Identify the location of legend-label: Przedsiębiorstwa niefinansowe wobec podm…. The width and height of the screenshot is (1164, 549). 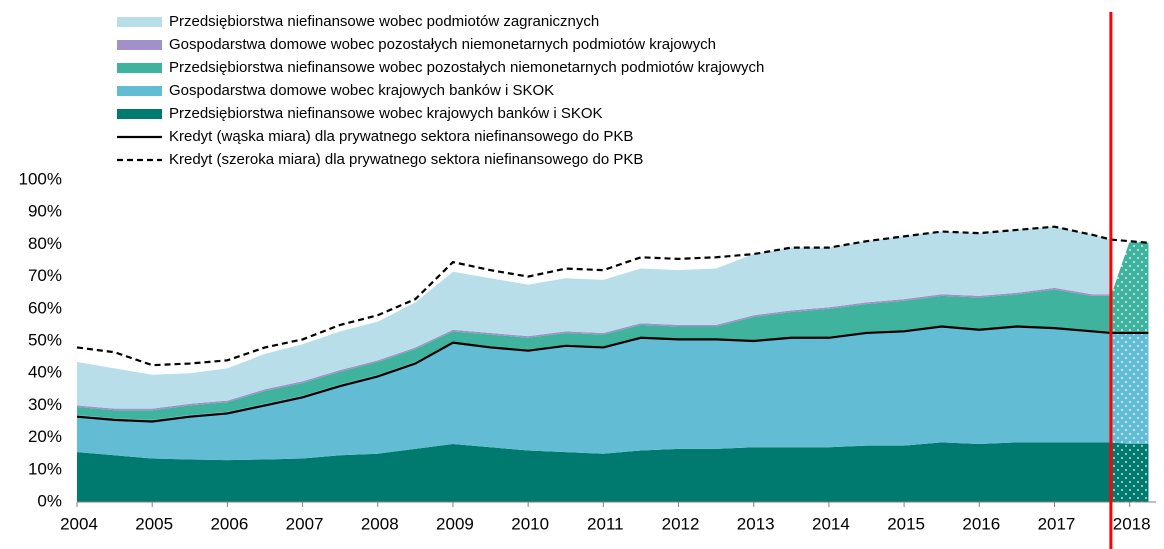
(384, 21).